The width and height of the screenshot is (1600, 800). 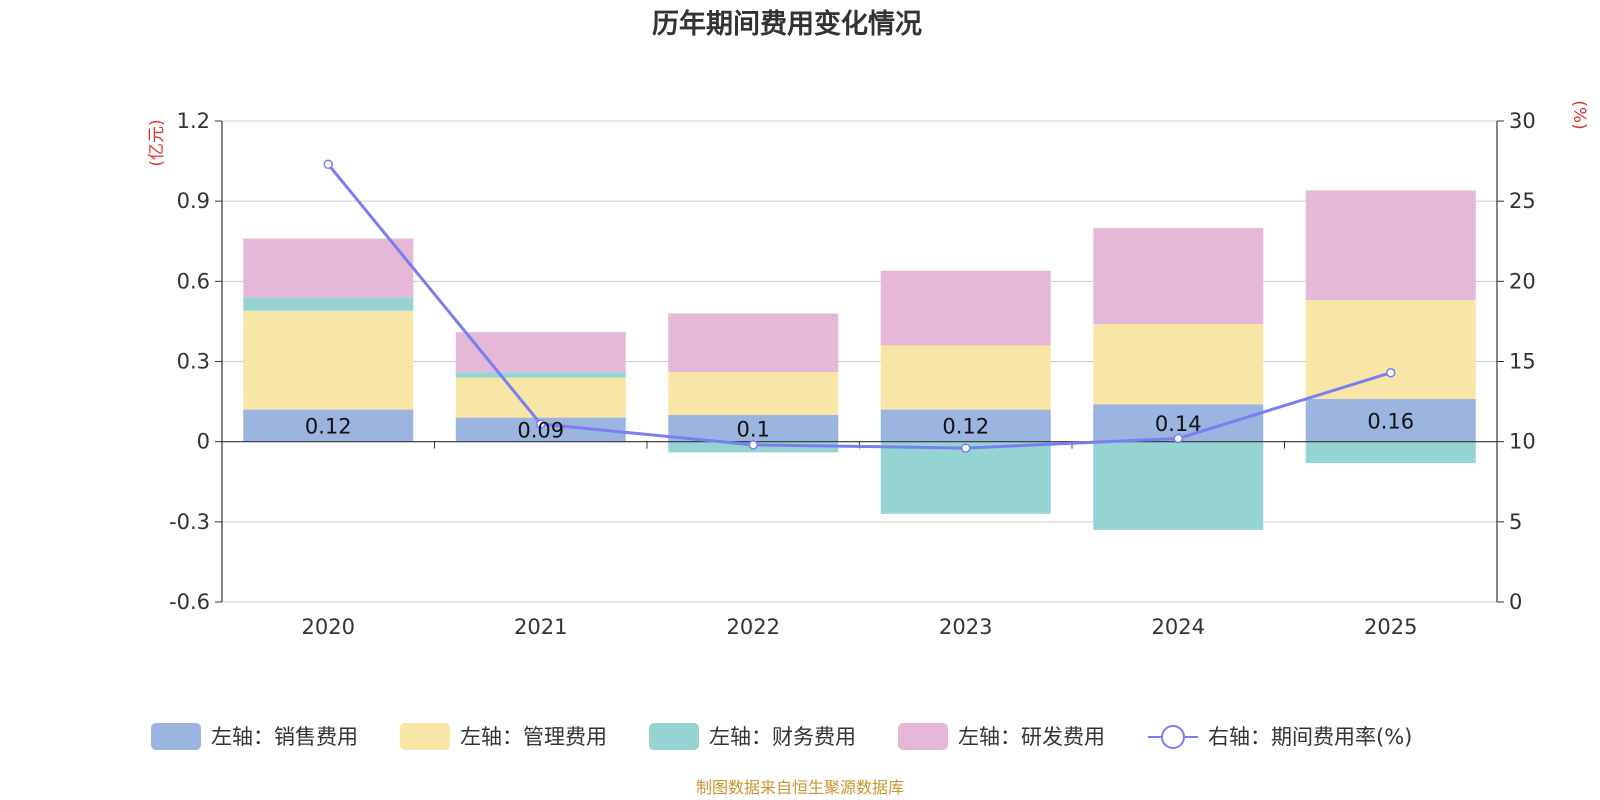 I want to click on rate-point-2020, so click(x=328, y=164).